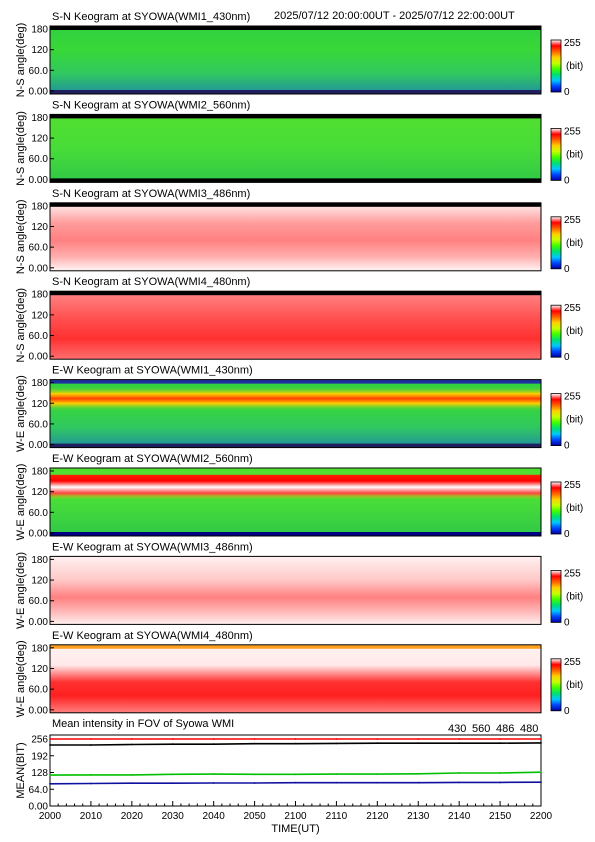  Describe the element at coordinates (91, 816) in the screenshot. I see `x-tick-label: 2010` at that location.